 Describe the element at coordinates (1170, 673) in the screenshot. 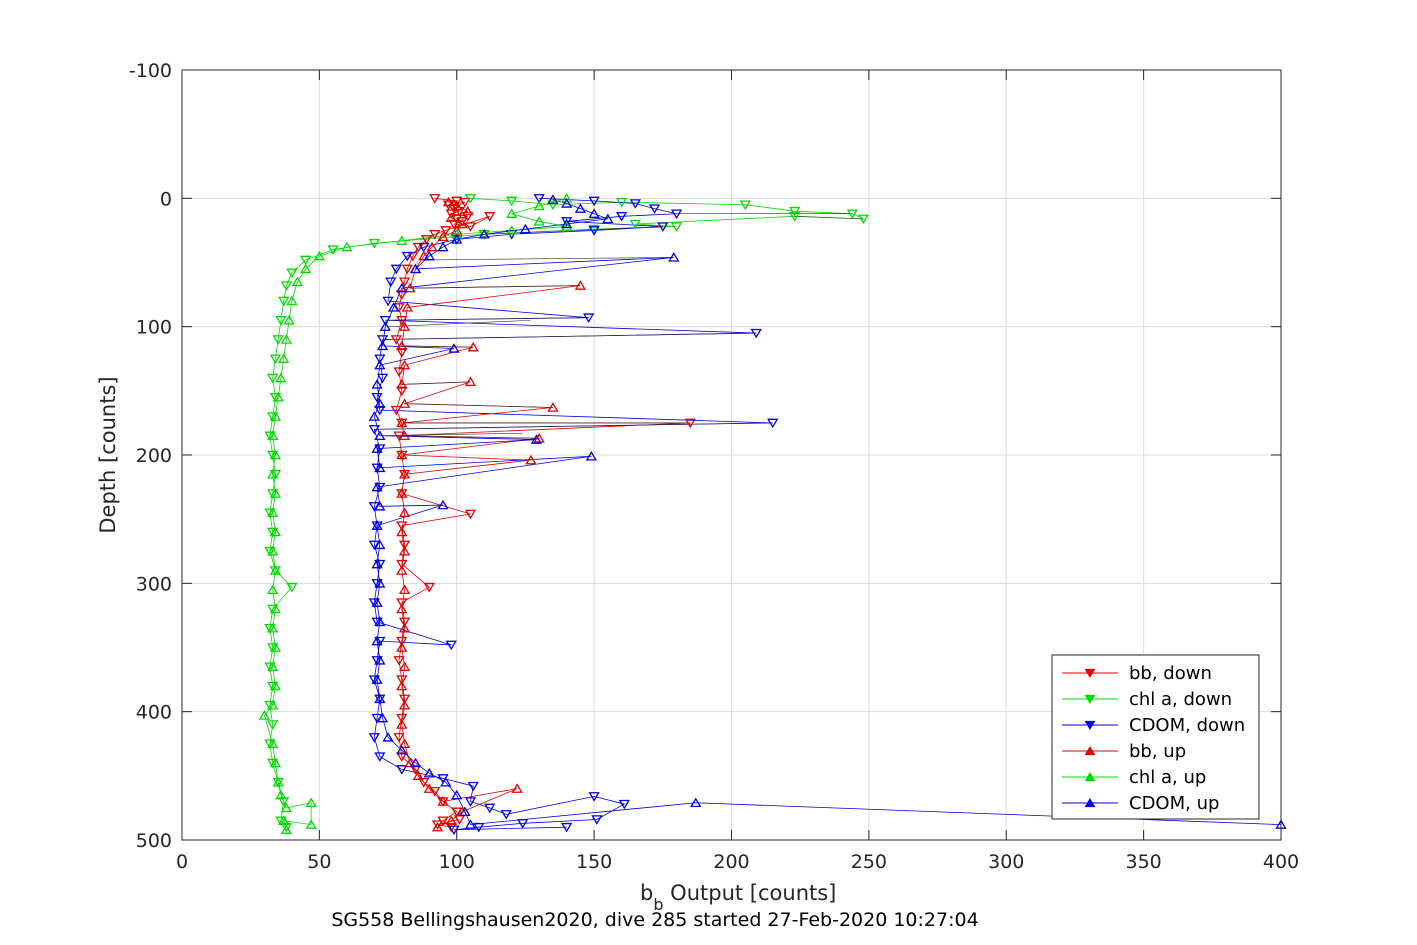

I see `legend-label: bb, down` at that location.